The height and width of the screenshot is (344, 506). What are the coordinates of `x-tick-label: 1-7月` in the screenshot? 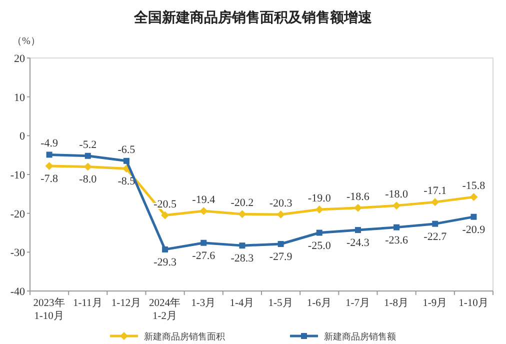 It's located at (357, 303).